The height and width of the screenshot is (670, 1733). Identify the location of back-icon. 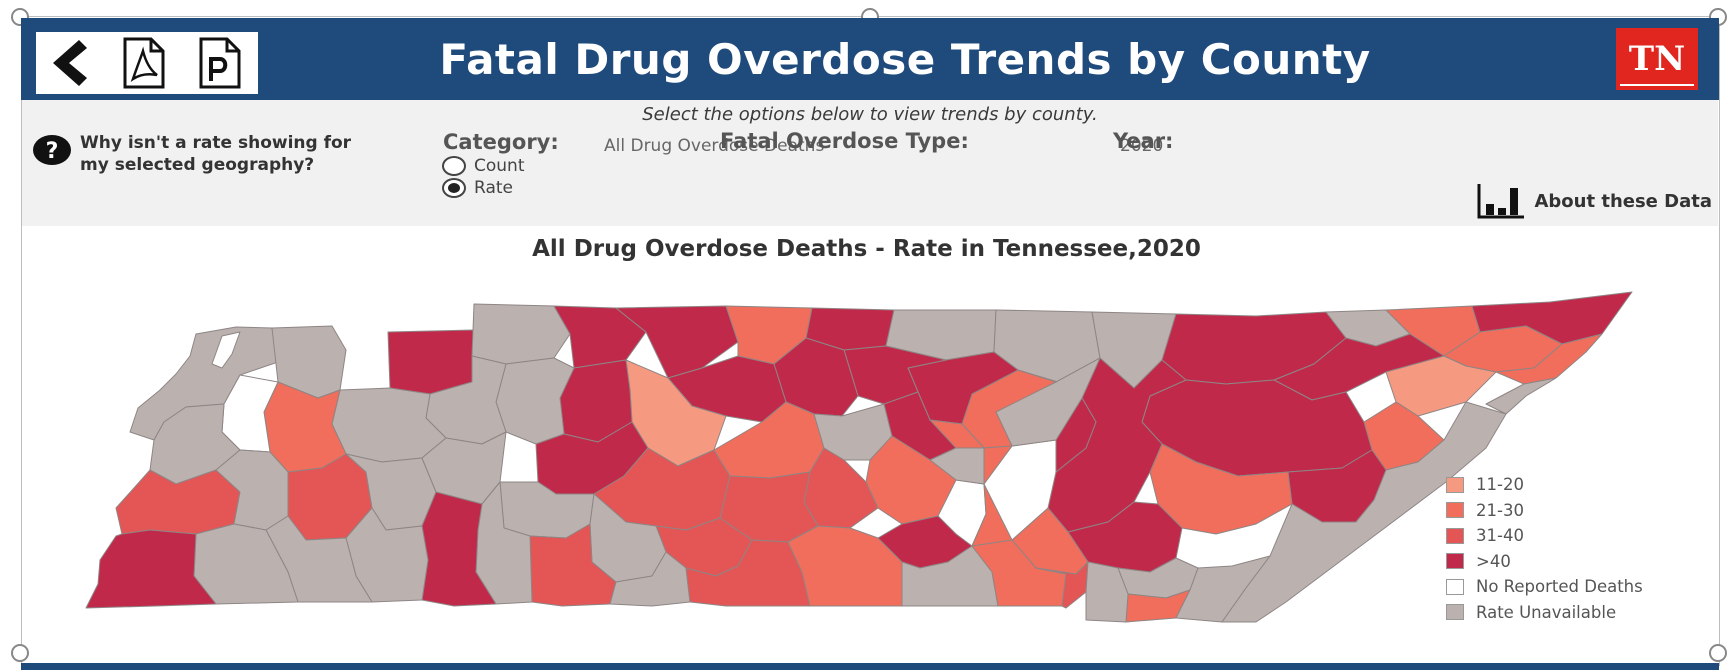
(70, 63).